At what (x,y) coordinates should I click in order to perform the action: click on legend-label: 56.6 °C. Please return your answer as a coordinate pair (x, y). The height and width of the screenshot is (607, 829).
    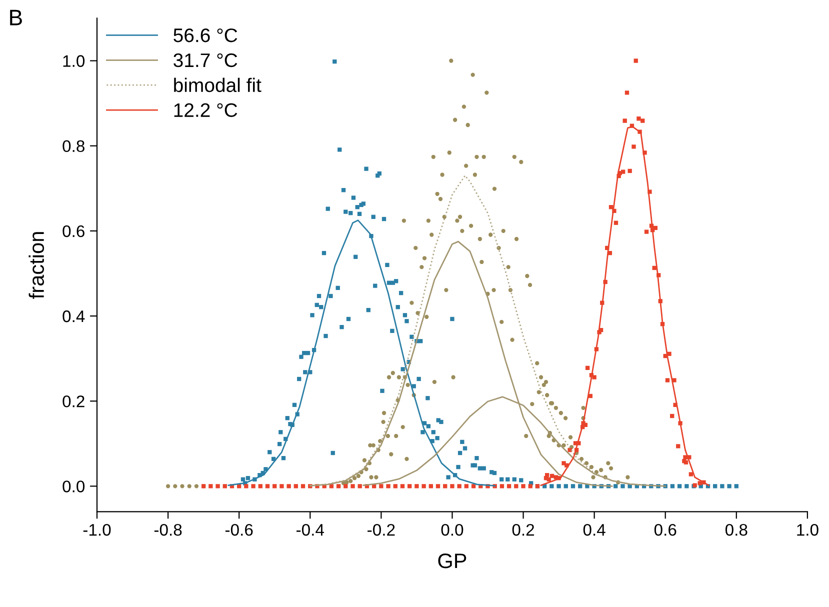
    Looking at the image, I should click on (206, 35).